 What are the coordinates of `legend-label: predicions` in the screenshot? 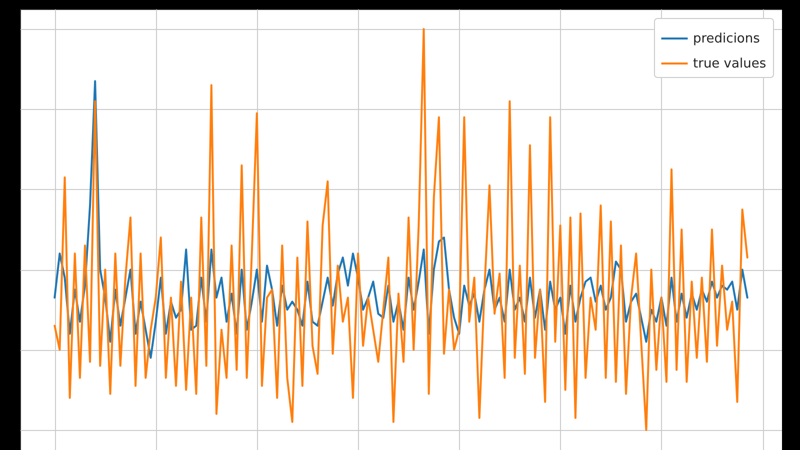 It's located at (726, 39).